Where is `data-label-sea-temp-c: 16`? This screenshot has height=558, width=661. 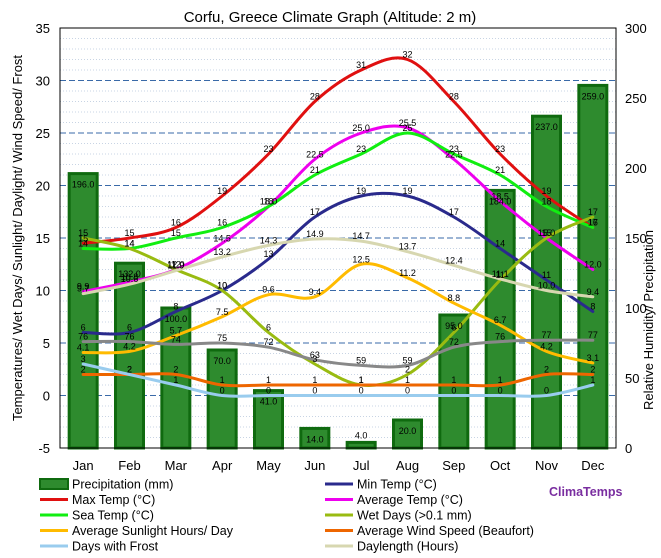 data-label-sea-temp-c: 16 is located at coordinates (593, 223).